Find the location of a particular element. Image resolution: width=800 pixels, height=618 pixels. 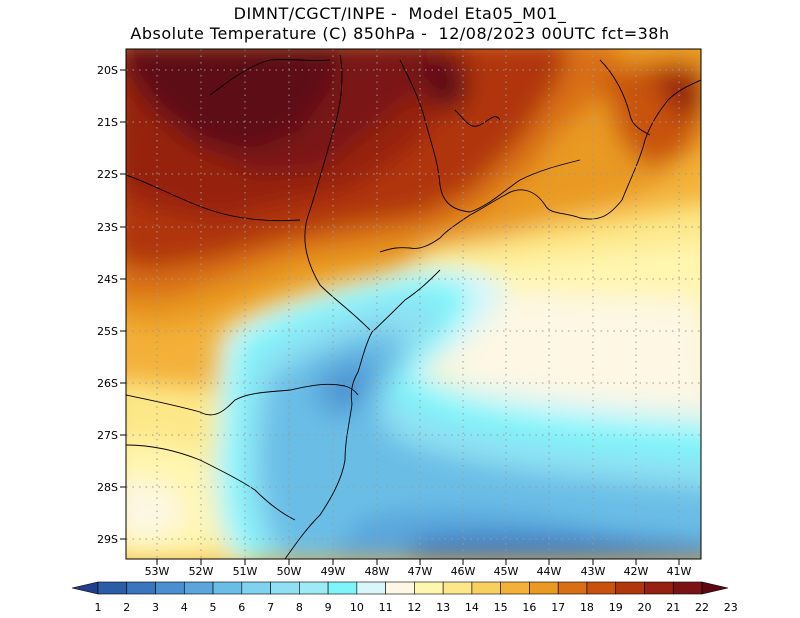

colorbar-label: 12 is located at coordinates (414, 607).